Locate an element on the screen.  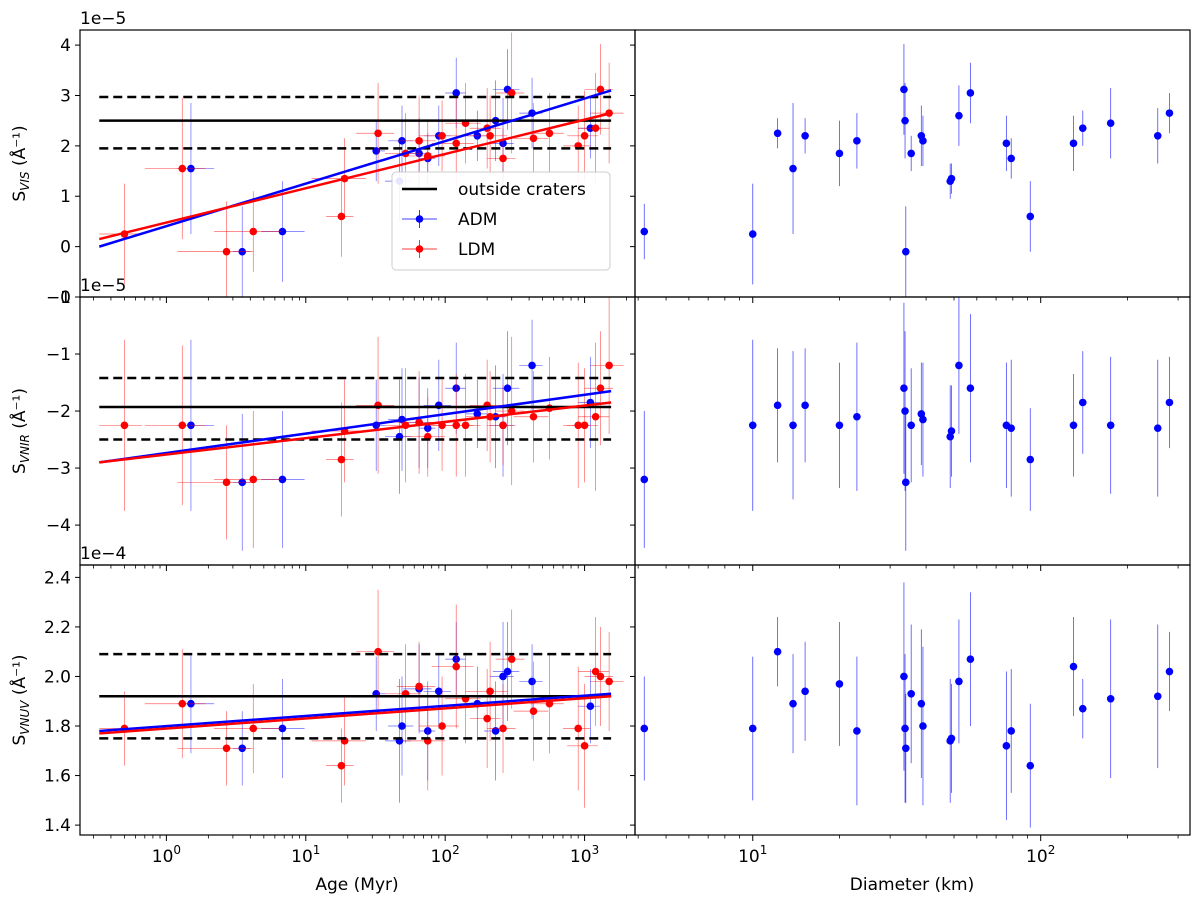
diameter-panel-vnuv is located at coordinates (907, 705).